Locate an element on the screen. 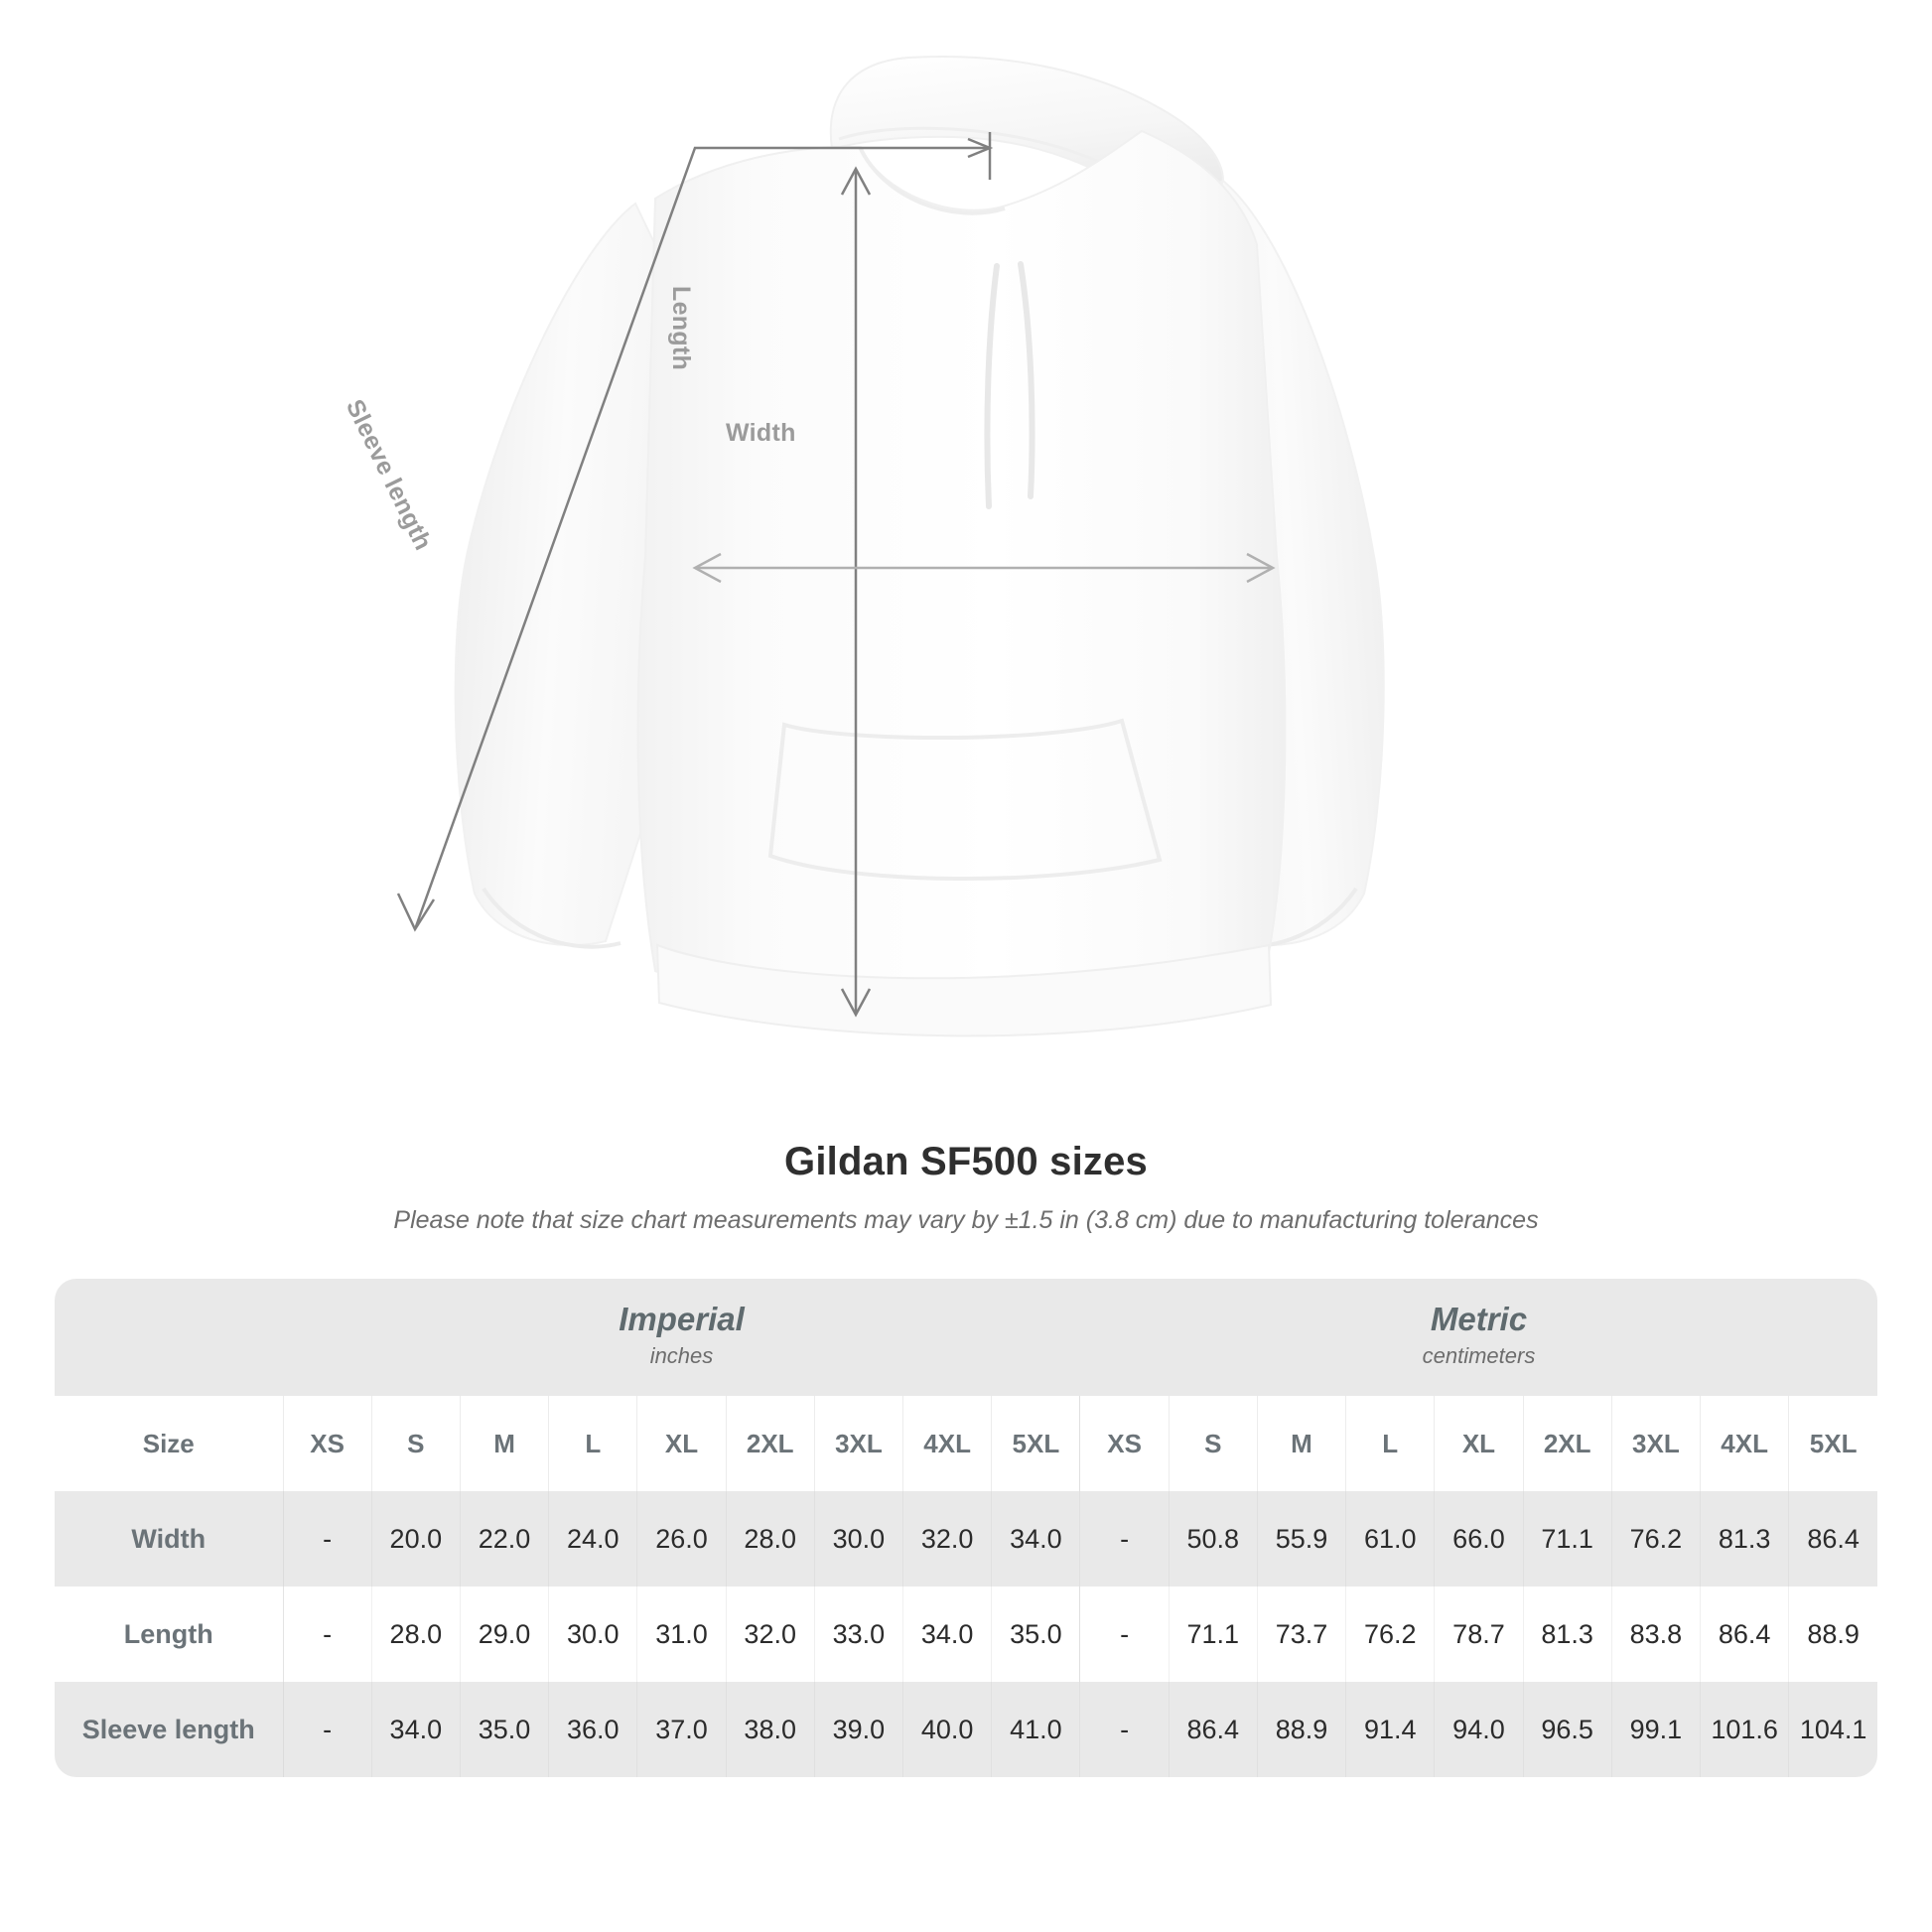  cell-sleeve-metric-3xl: 99.1 is located at coordinates (1656, 1730).